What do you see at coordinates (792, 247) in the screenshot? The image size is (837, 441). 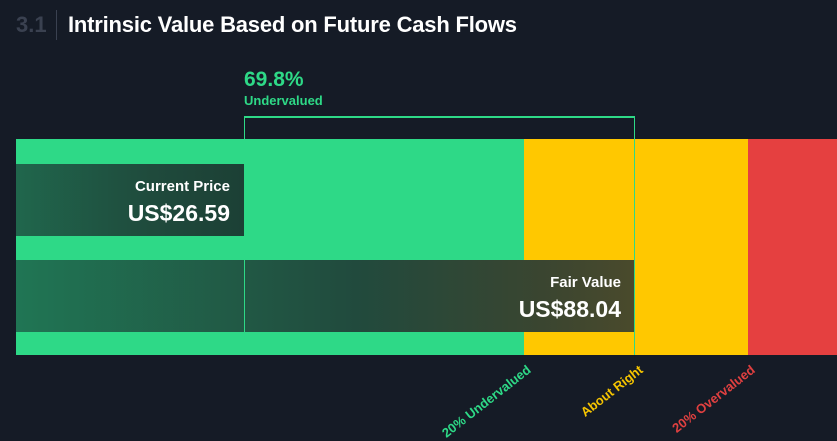 I see `zone-overvalued` at bounding box center [792, 247].